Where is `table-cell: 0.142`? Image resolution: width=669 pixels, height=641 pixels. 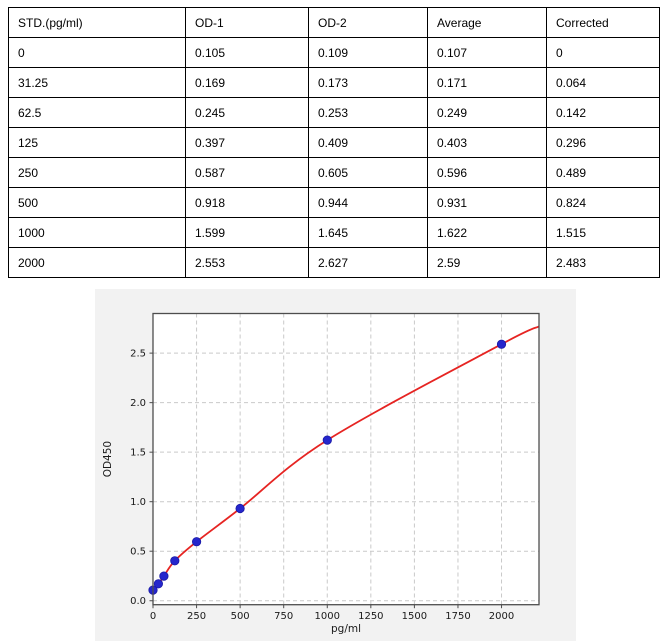
table-cell: 0.142 is located at coordinates (603, 112).